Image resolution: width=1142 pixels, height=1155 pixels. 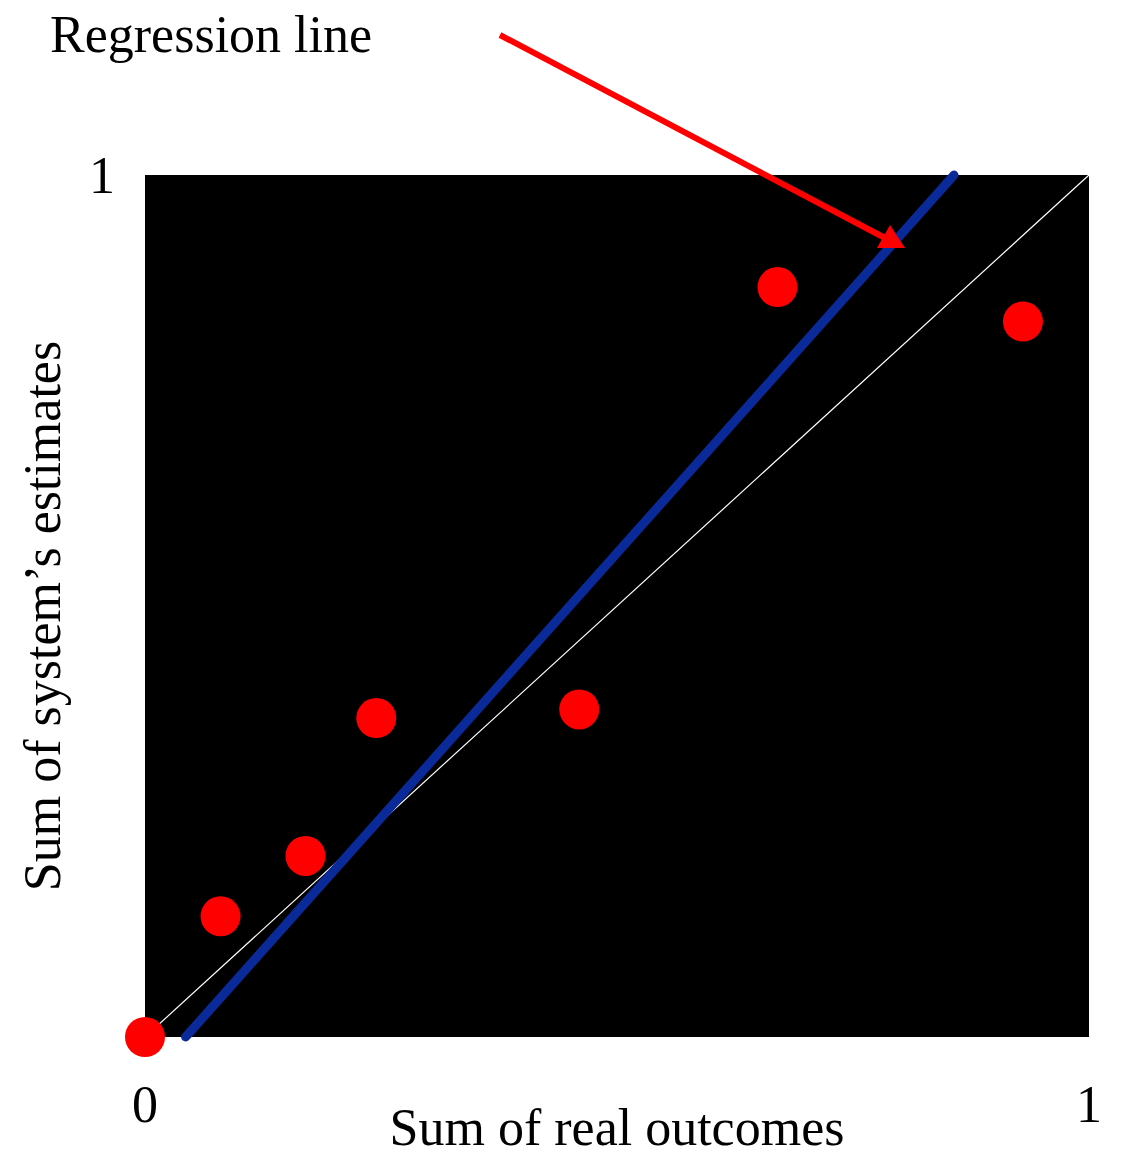 I want to click on x-axis-title: Sum of real outcomes, so click(x=617, y=1127).